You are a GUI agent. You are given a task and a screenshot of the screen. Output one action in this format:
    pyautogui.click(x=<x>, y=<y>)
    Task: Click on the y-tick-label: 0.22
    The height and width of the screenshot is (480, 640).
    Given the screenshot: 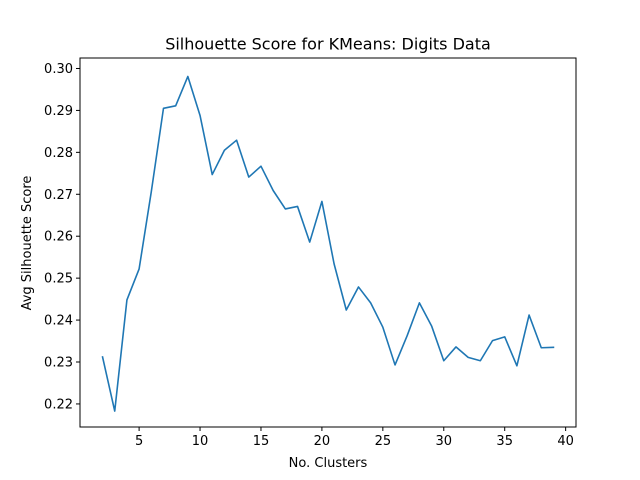 What is the action you would take?
    pyautogui.click(x=58, y=404)
    